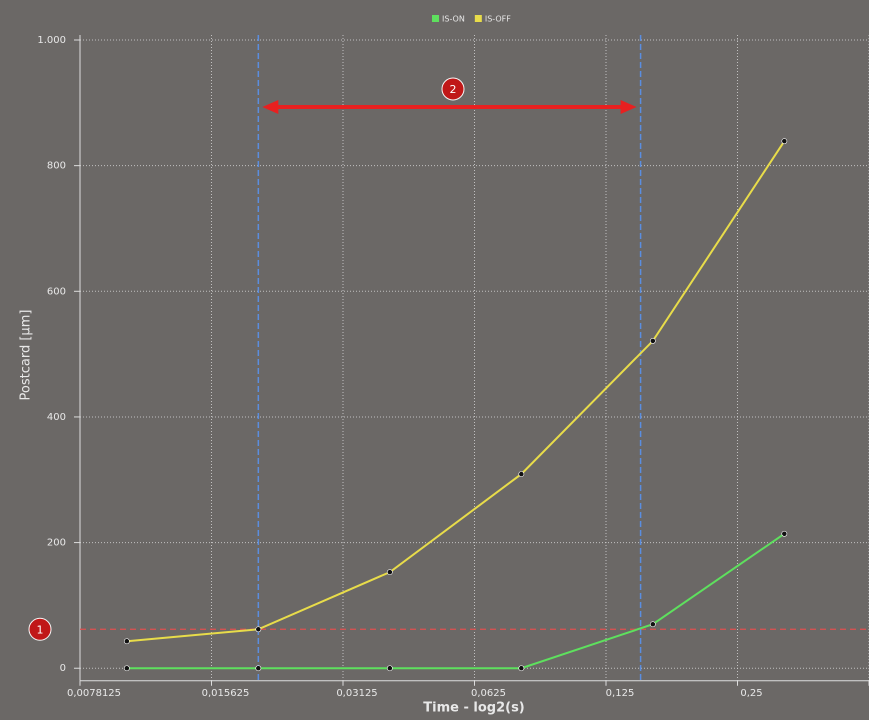 This screenshot has height=720, width=869. I want to click on y-tick-label: 400, so click(56, 417).